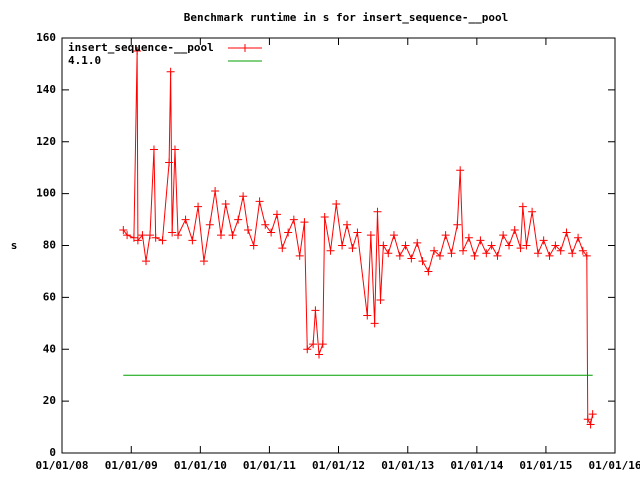 The width and height of the screenshot is (640, 480). I want to click on x-tick-label: 01/01/13, so click(407, 465).